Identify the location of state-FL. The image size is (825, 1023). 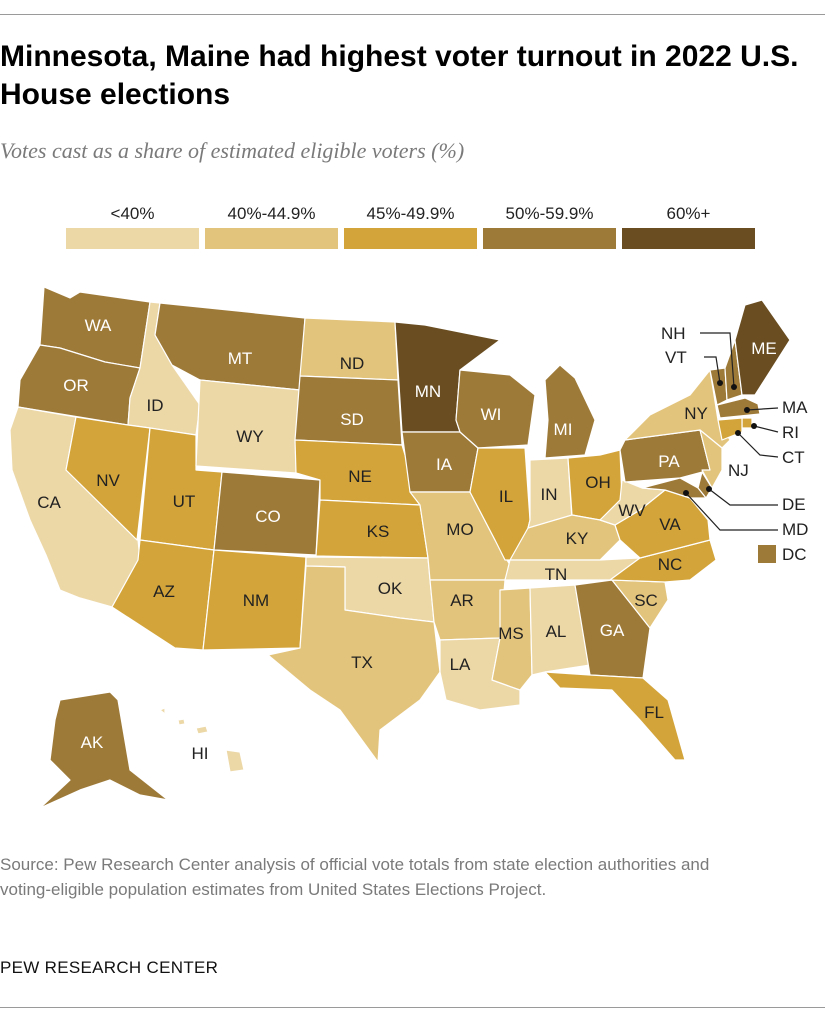
(615, 716).